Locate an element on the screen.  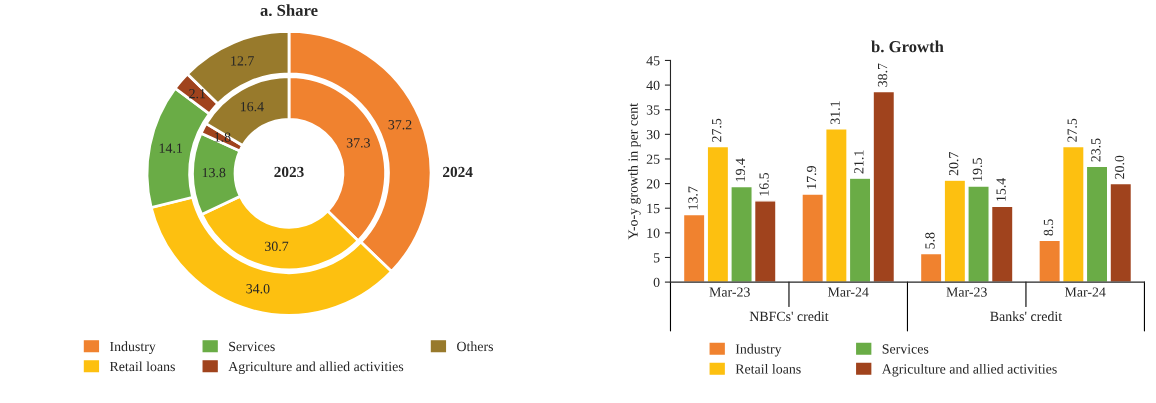
data-label: 13.8 is located at coordinates (214, 172).